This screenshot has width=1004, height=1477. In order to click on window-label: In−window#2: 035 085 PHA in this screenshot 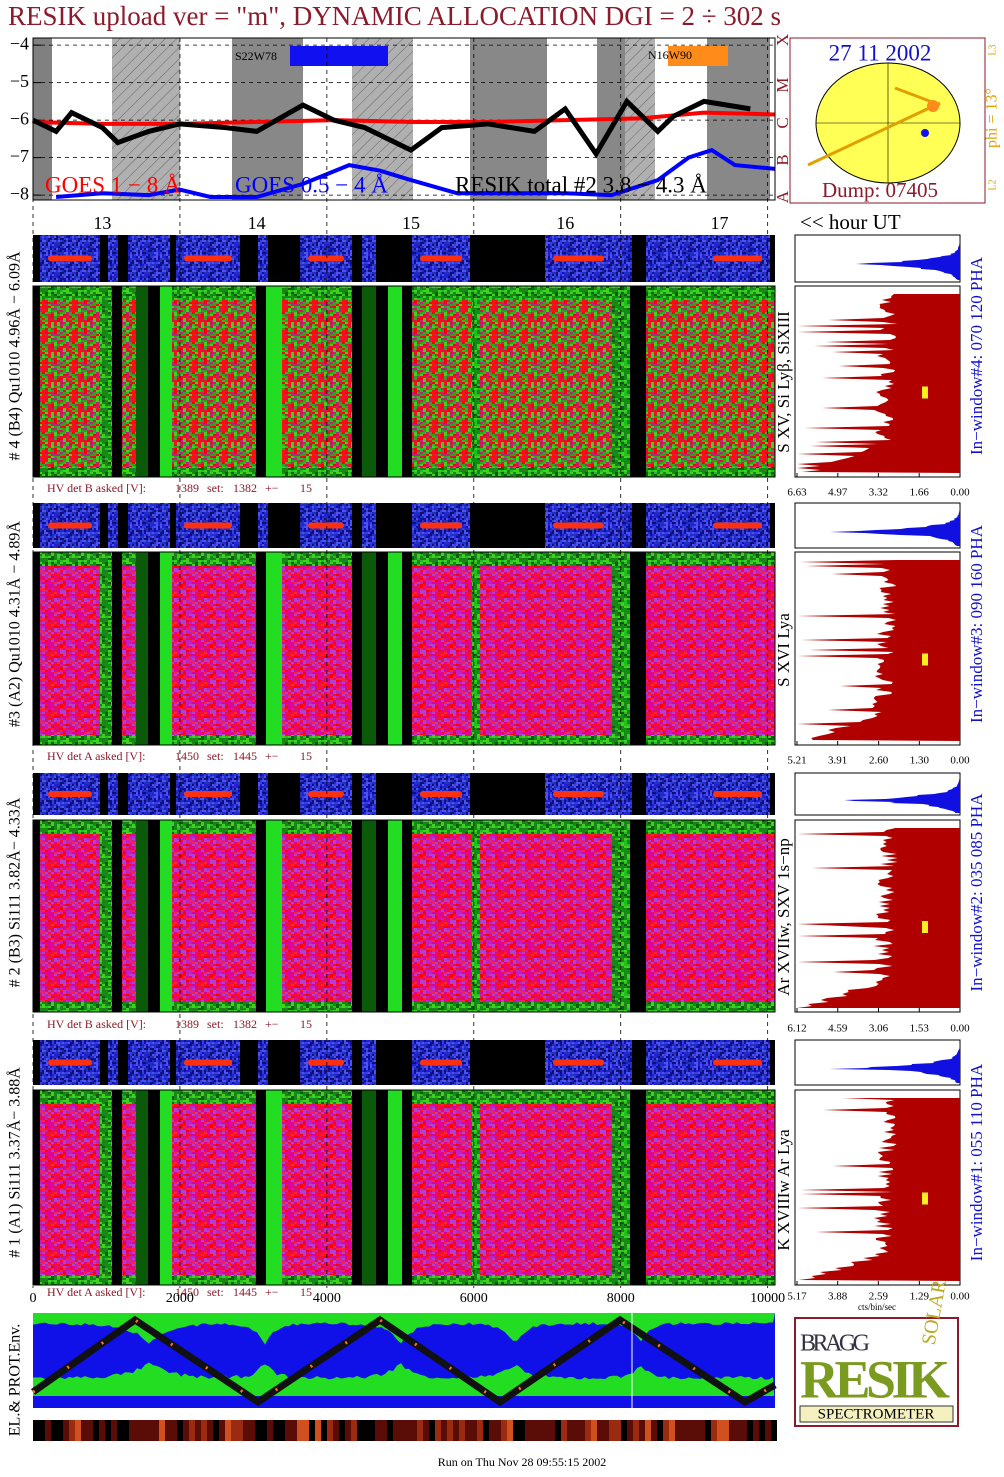, I will do `click(976, 892)`.